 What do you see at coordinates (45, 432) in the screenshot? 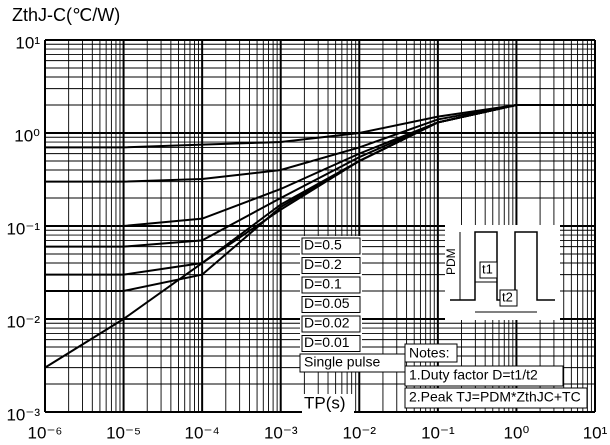
I see `x-tick-label: 10⁻⁶` at bounding box center [45, 432].